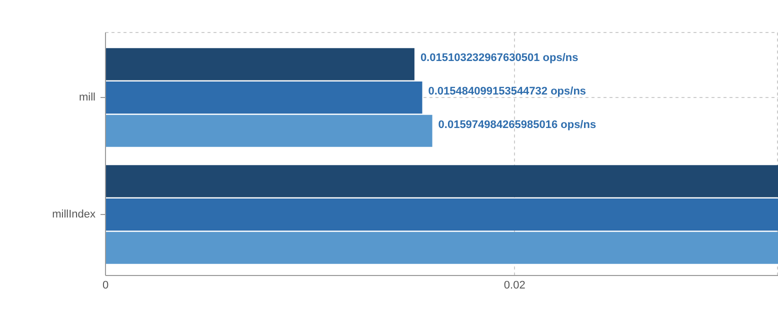 This screenshot has width=778, height=332. What do you see at coordinates (517, 124) in the screenshot?
I see `data-label: 0.015974984265985016 ops/ns` at bounding box center [517, 124].